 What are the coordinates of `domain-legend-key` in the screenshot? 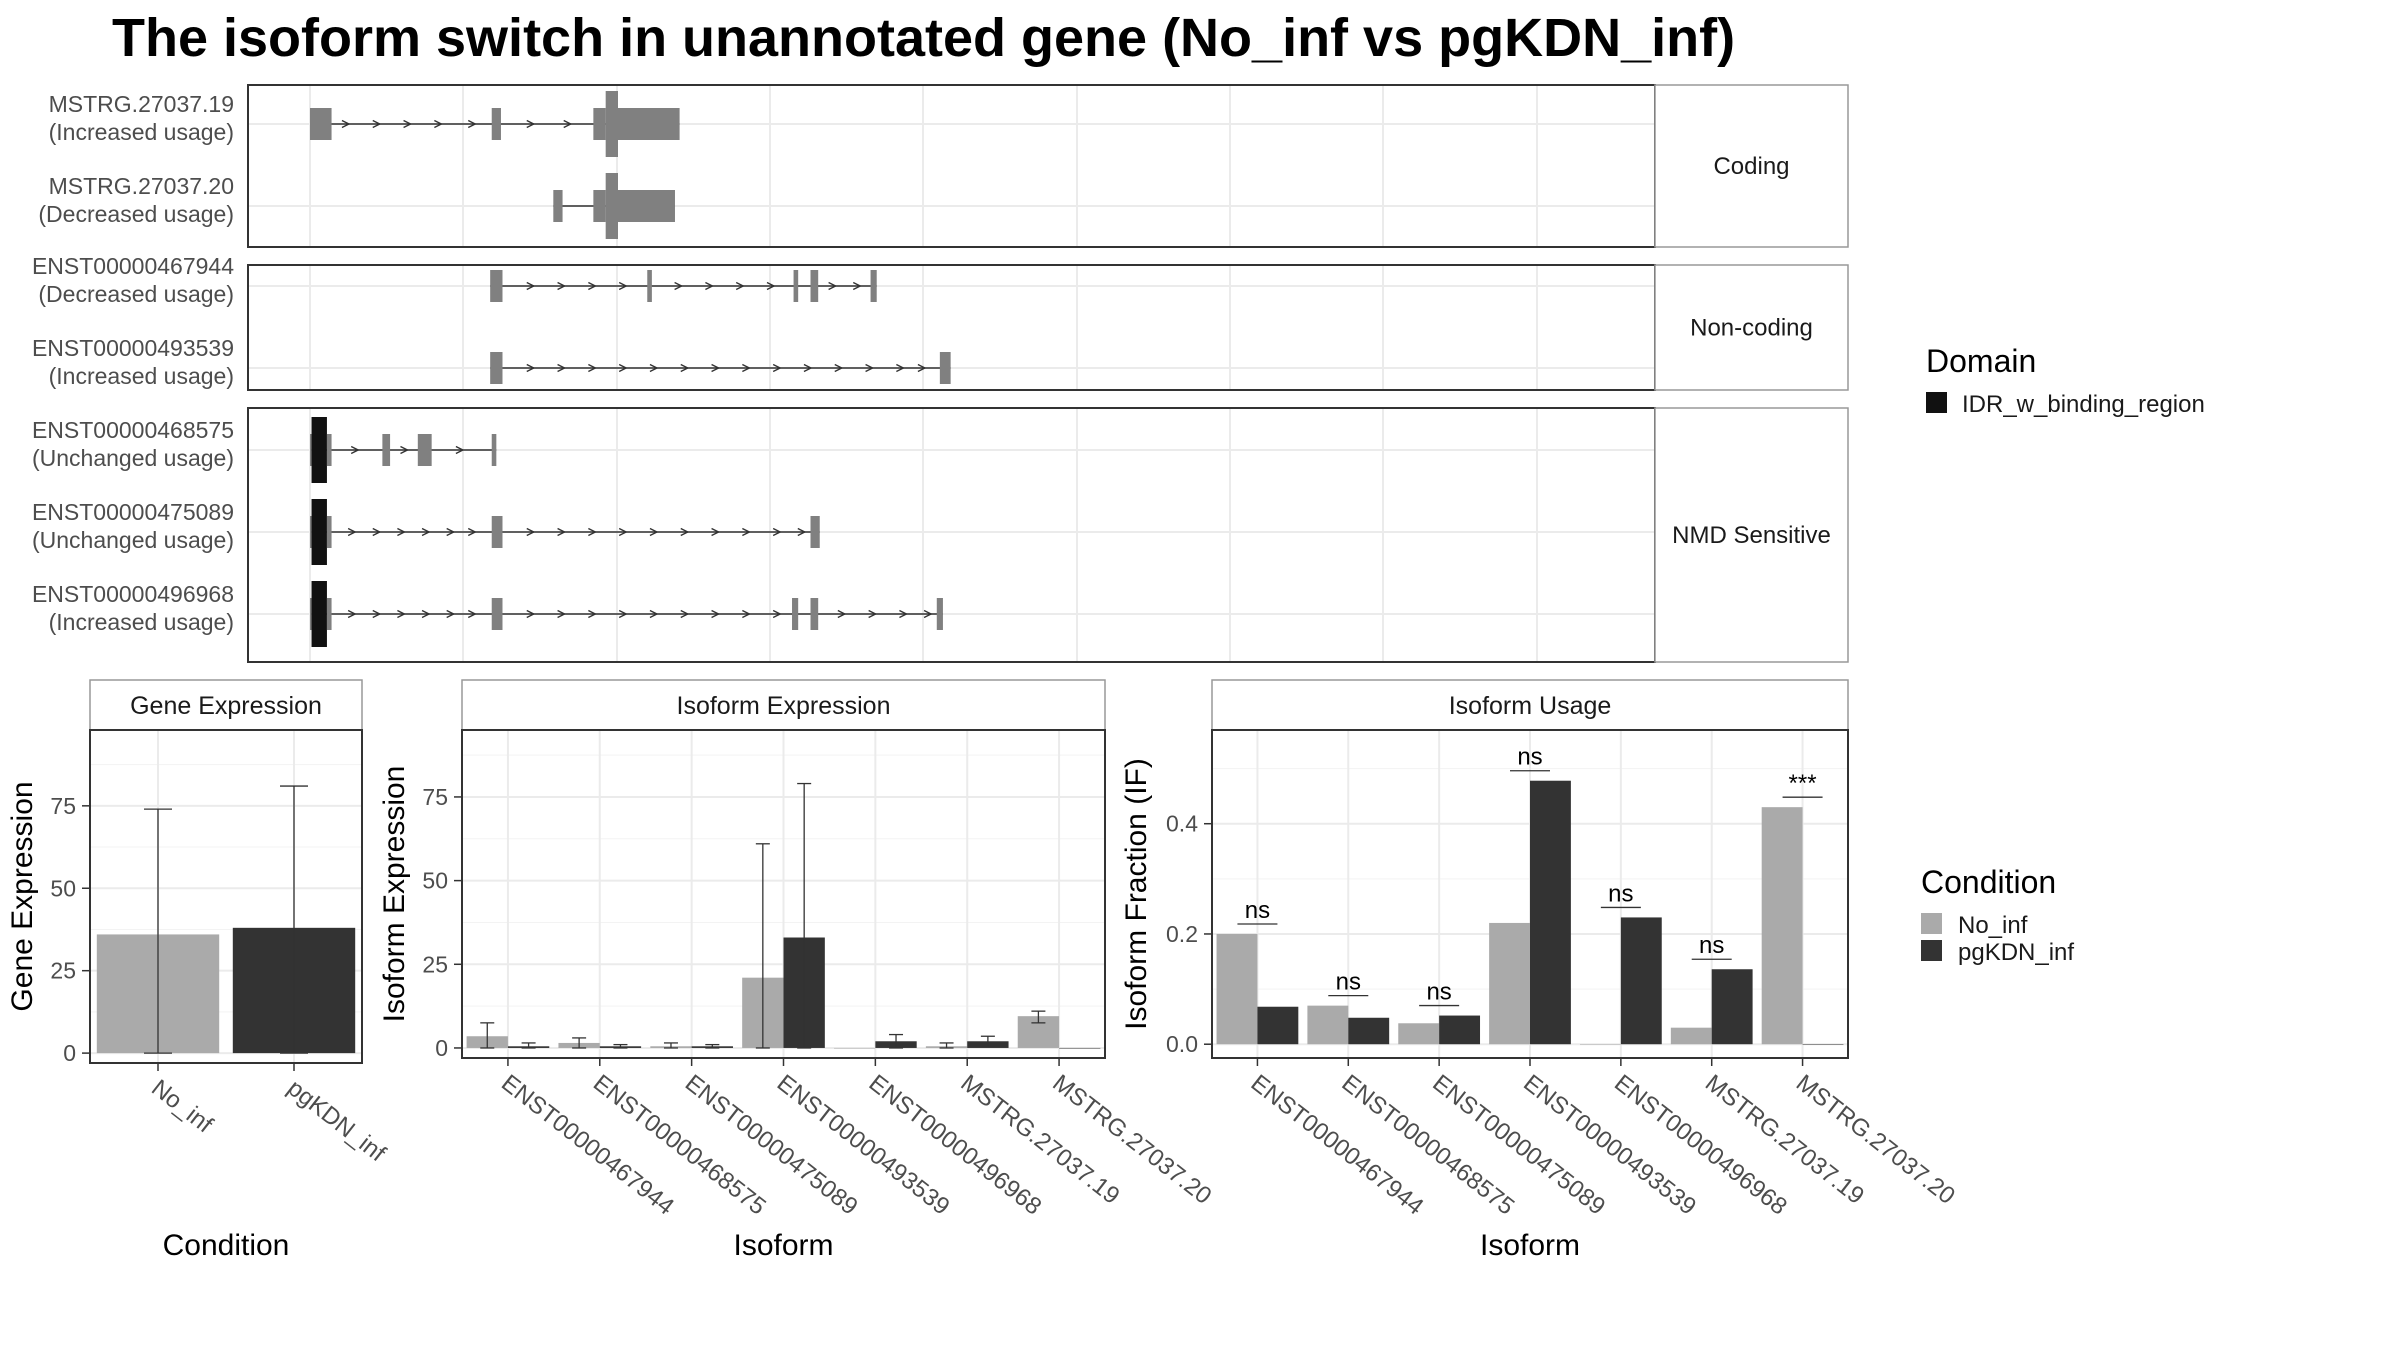 It's located at (1936, 402).